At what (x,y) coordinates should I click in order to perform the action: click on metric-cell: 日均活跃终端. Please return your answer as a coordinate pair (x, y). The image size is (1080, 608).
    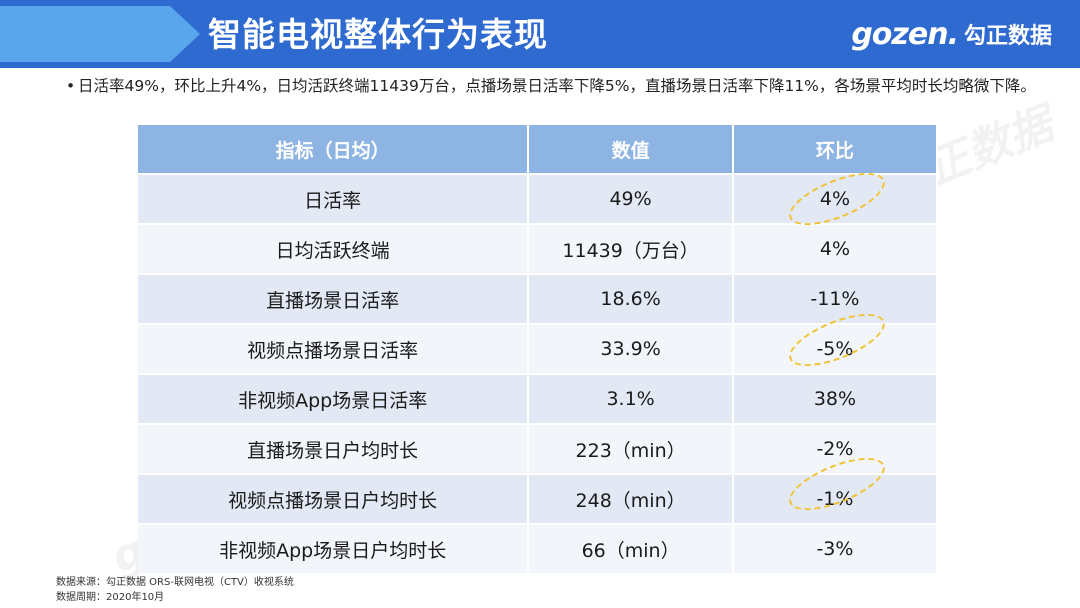
    Looking at the image, I should click on (334, 248).